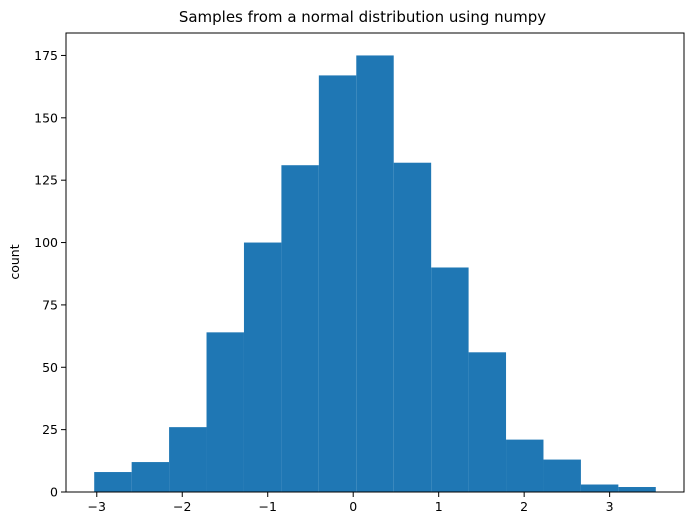  What do you see at coordinates (524, 506) in the screenshot?
I see `x-tick-label: 2` at bounding box center [524, 506].